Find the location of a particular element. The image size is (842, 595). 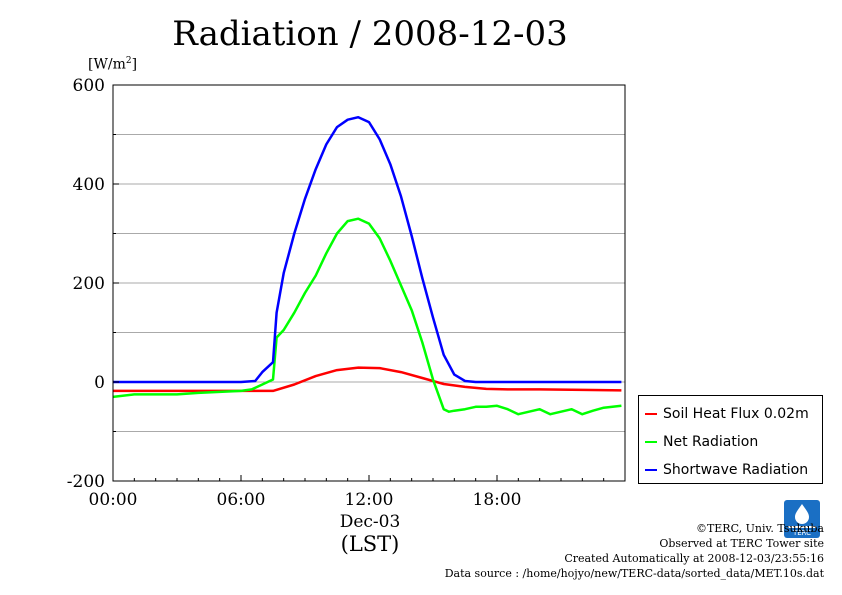

x-date-label: Dec-03 is located at coordinates (370, 522).